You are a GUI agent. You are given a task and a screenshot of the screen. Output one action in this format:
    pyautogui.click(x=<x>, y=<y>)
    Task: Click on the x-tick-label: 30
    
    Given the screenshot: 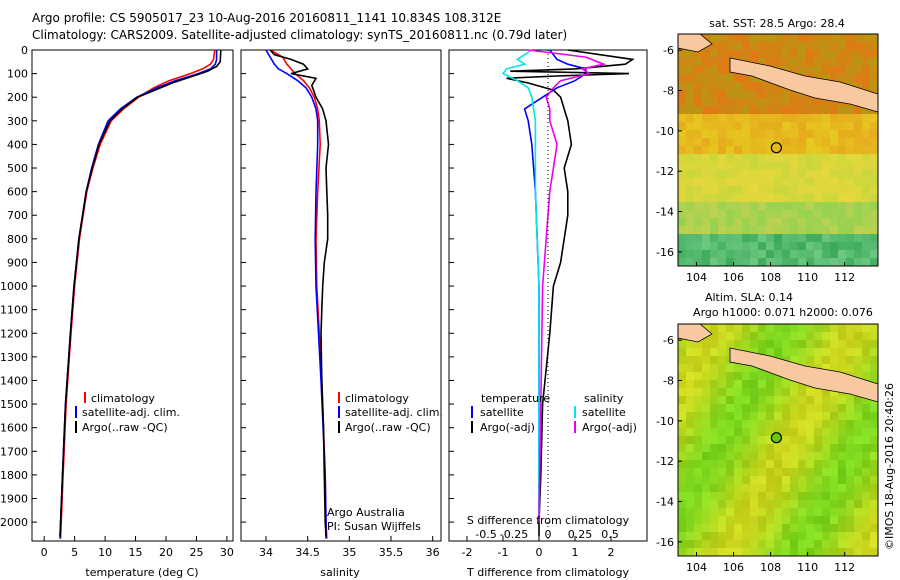 What is the action you would take?
    pyautogui.click(x=227, y=552)
    